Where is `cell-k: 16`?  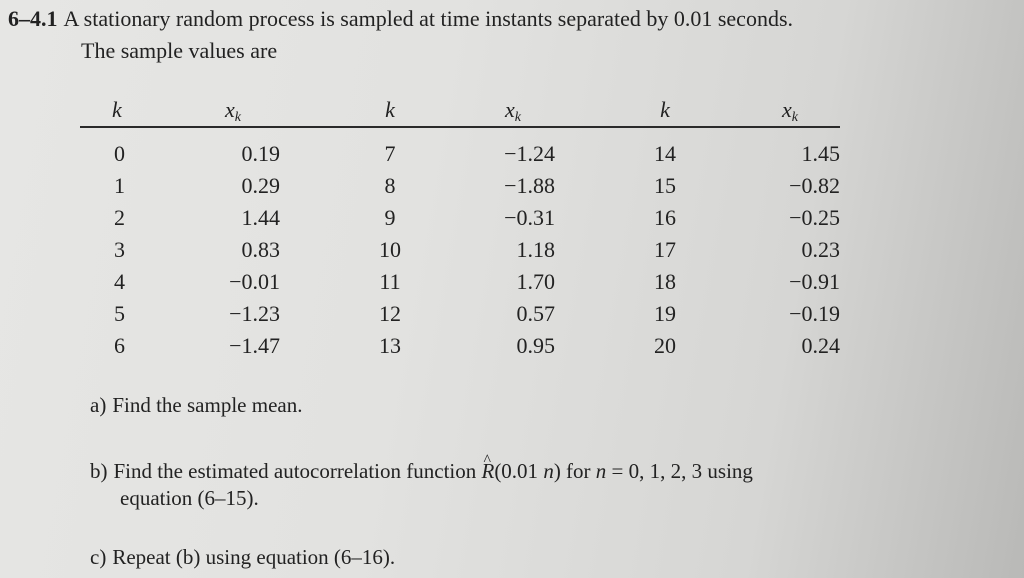 cell-k: 16 is located at coordinates (665, 217).